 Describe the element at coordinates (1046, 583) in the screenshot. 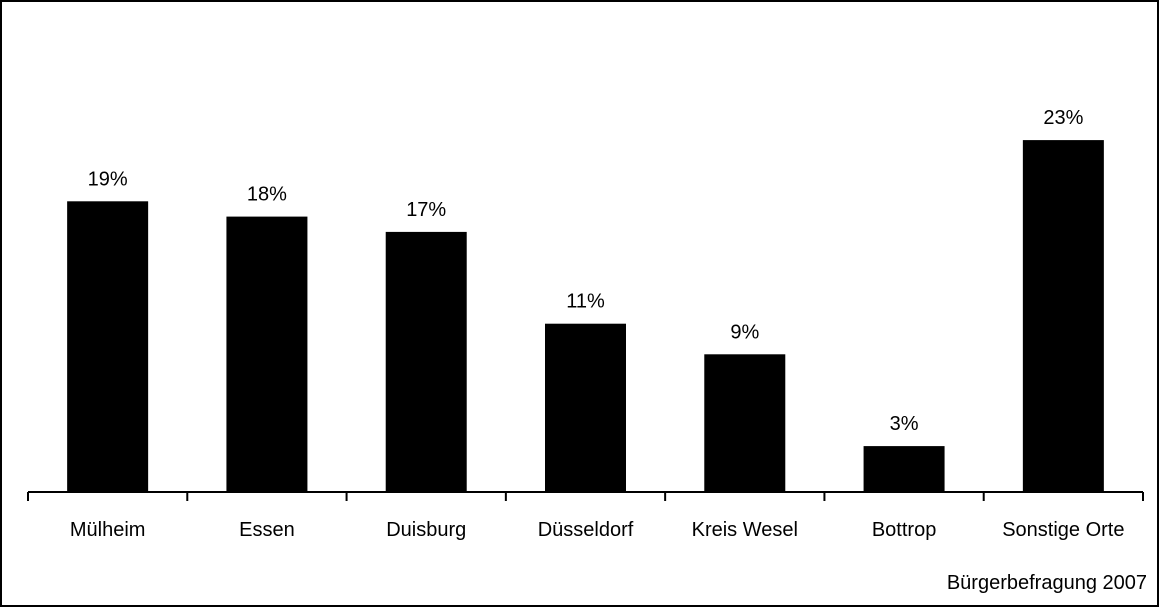

I see `source-note: Bürgerbefragung 2007` at that location.